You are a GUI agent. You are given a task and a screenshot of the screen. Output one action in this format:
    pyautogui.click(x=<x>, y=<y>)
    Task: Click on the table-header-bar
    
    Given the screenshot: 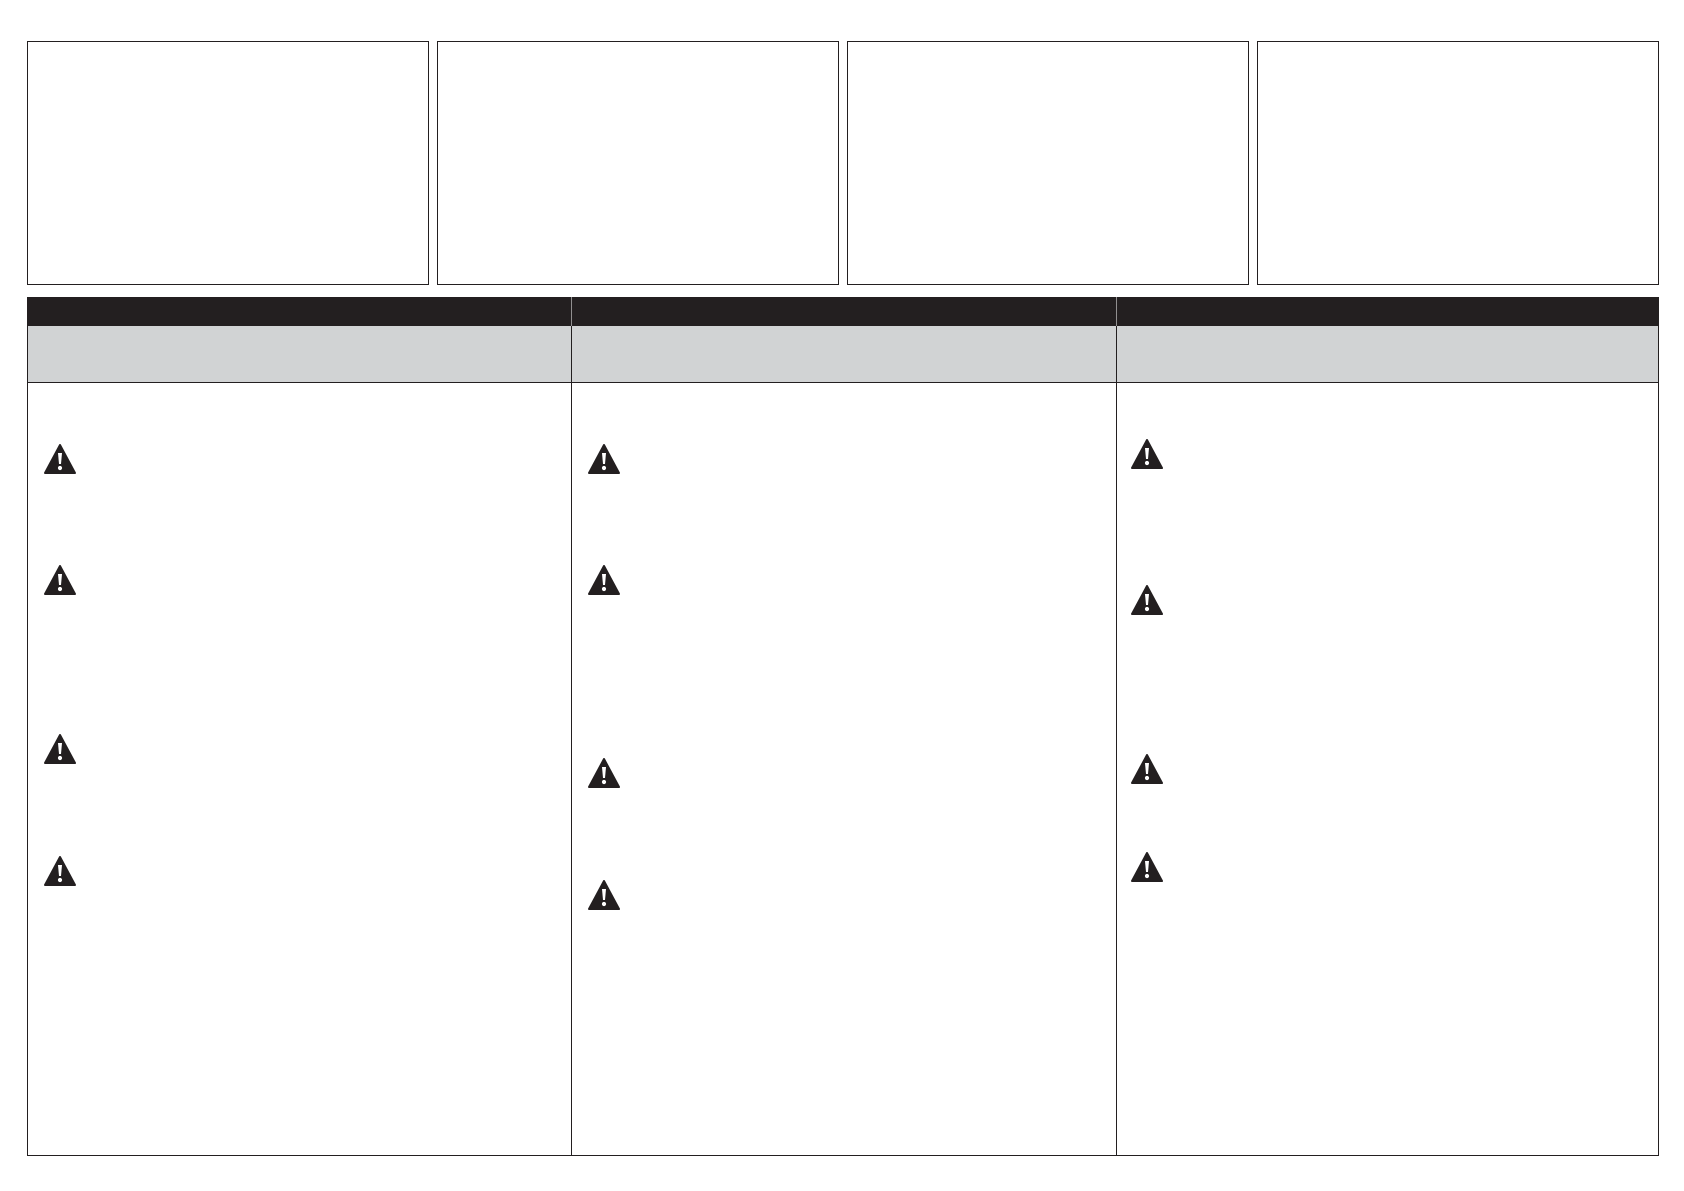 What is the action you would take?
    pyautogui.click(x=843, y=311)
    